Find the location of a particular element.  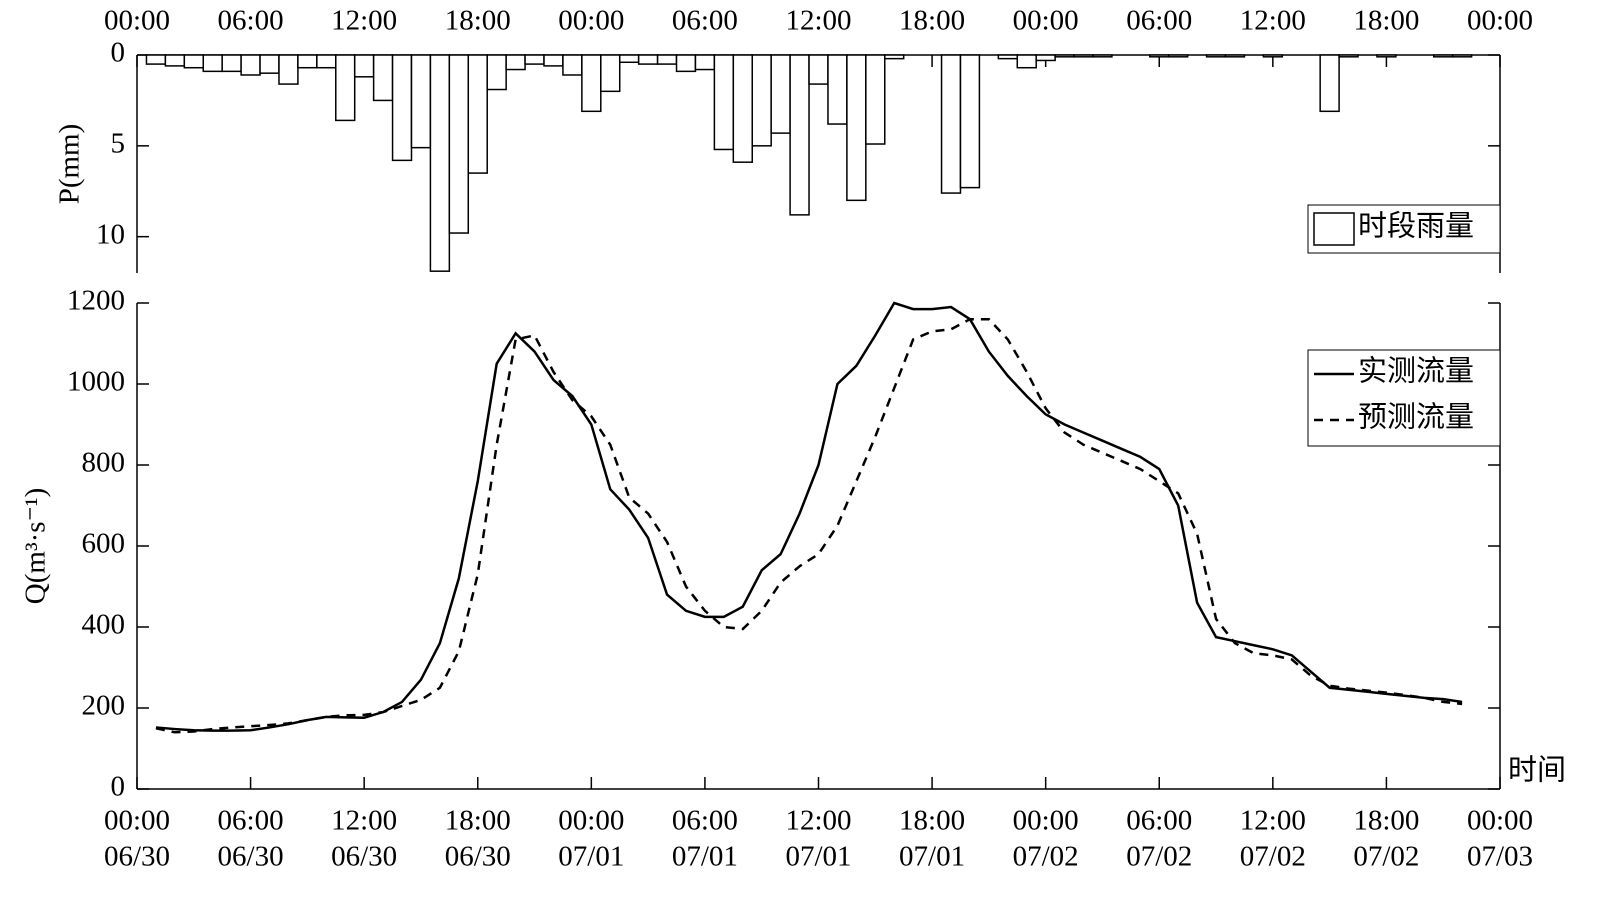

legend-label: 实测流量 is located at coordinates (1416, 371).